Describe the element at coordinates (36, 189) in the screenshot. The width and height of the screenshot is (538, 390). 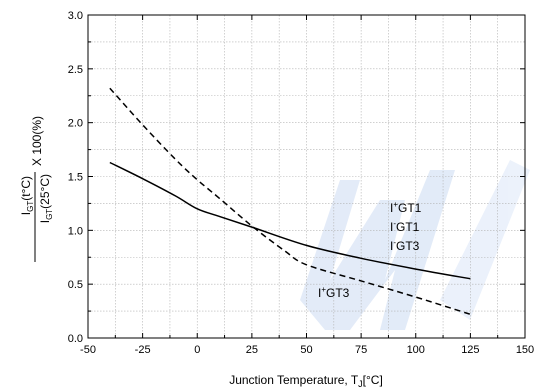
I see `y-axis-label: IGT(t°C) IGT(25°C) X 100(%)` at that location.